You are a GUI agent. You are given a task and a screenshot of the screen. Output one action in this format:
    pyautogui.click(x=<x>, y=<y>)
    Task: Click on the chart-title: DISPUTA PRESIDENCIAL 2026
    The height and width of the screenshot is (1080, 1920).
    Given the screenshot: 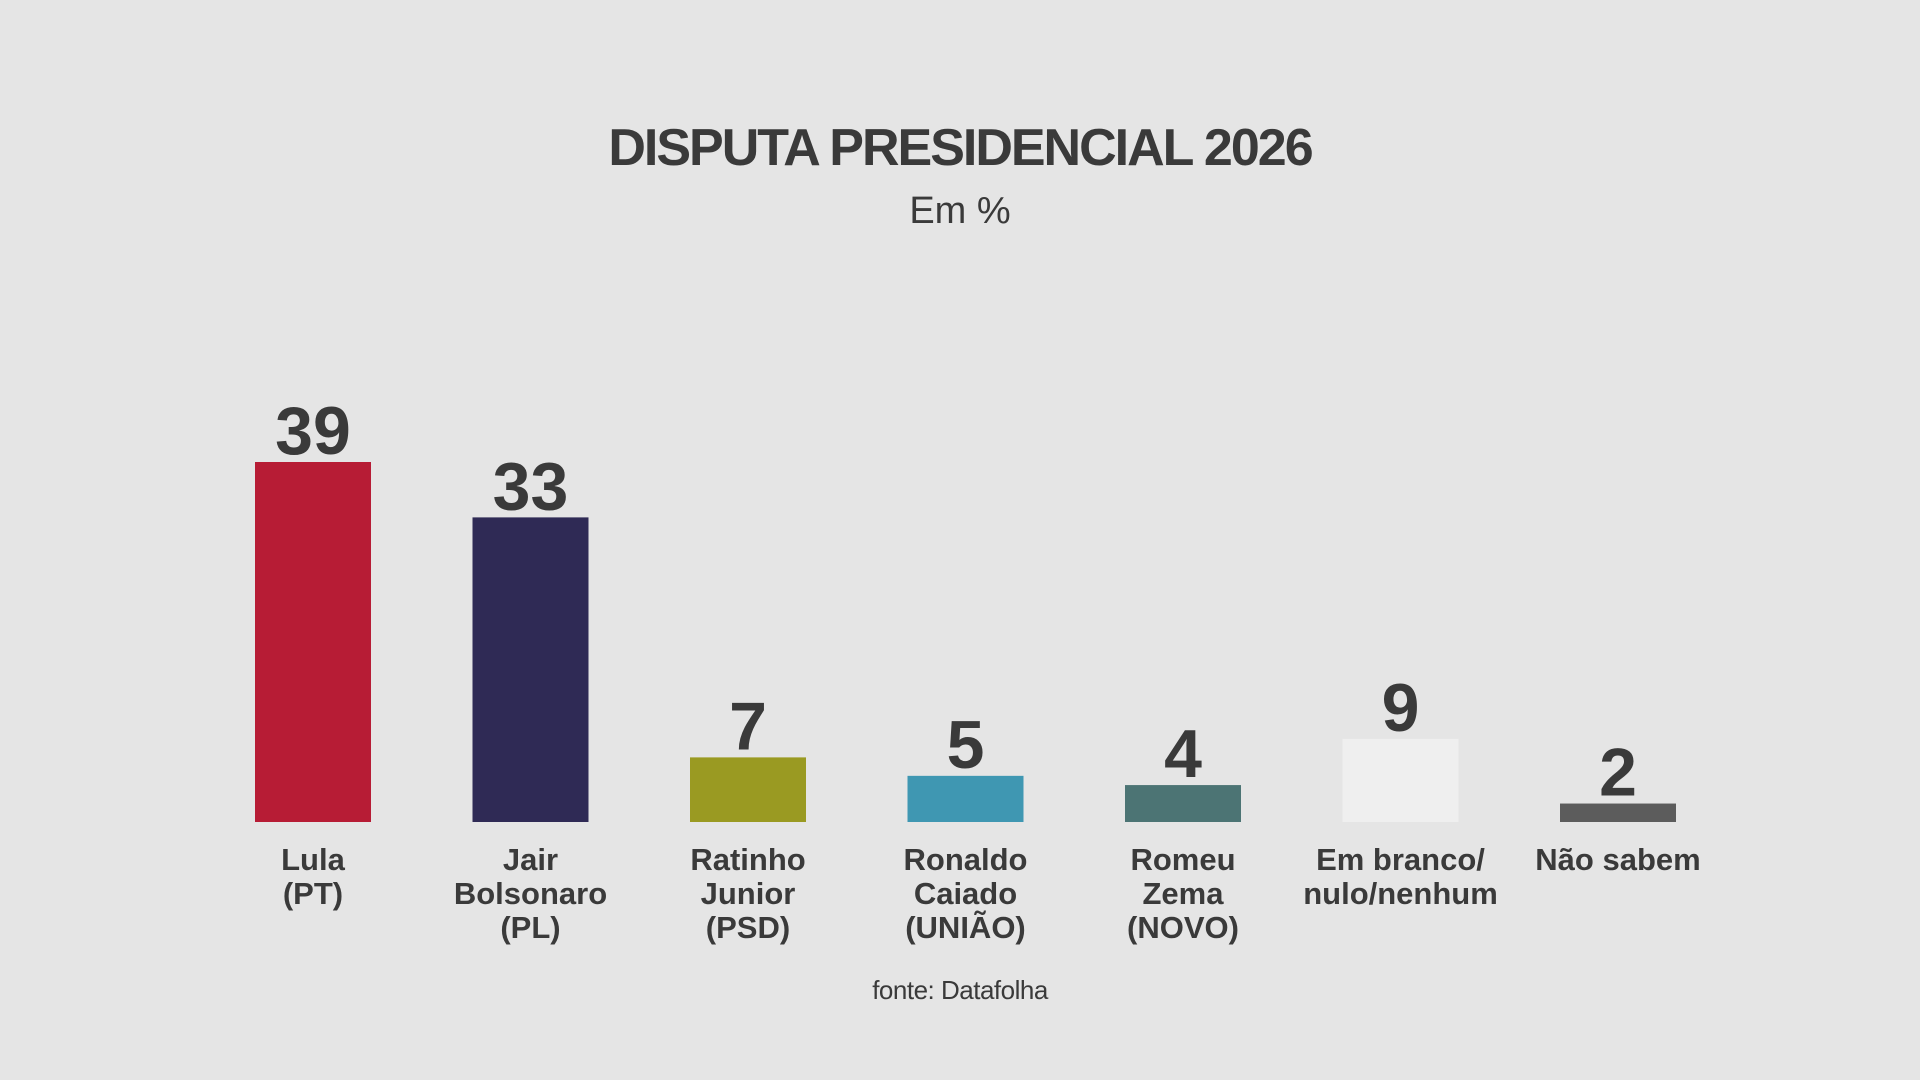 What is the action you would take?
    pyautogui.click(x=960, y=148)
    